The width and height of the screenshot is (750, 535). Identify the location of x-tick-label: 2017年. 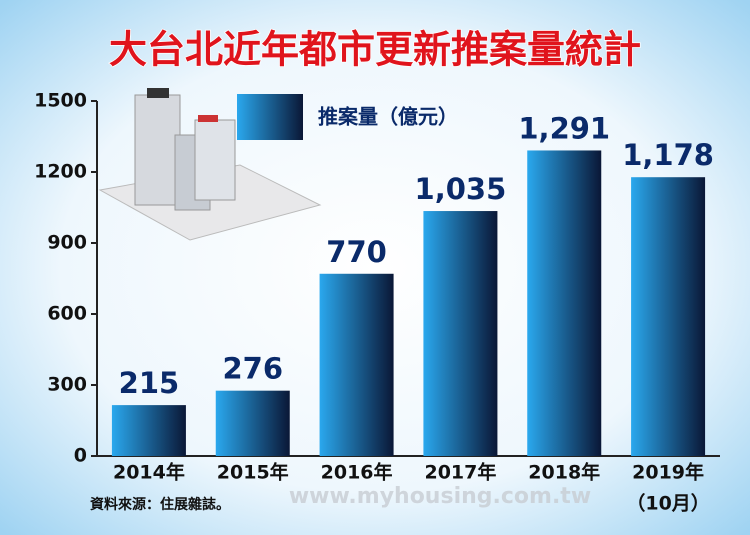
(460, 472).